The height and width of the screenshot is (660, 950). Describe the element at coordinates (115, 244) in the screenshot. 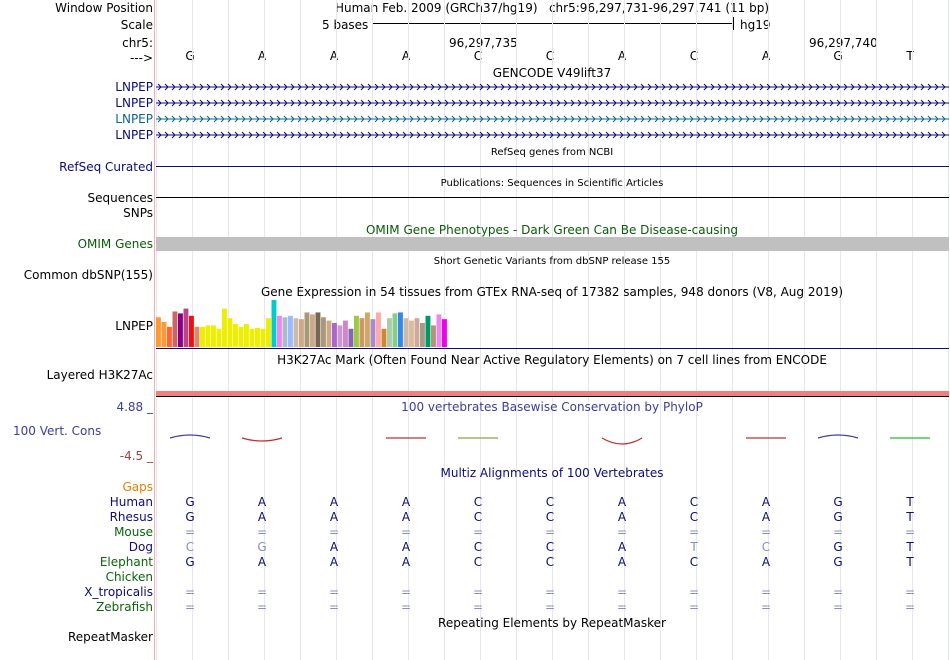

I see `omim-label: OMIM Genes` at that location.